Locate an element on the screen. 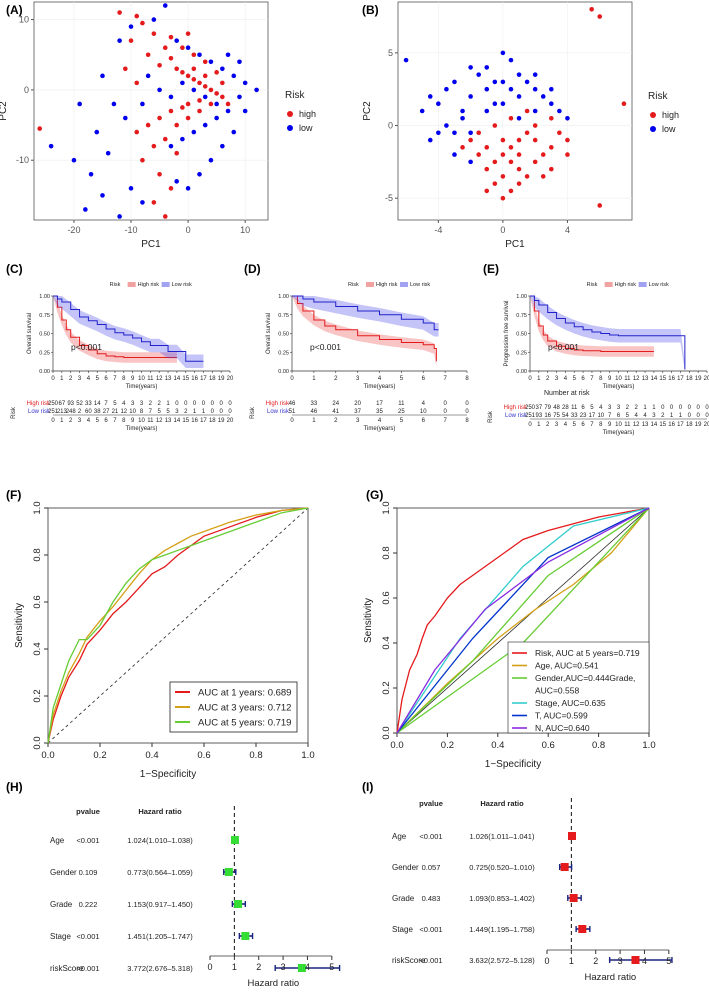 The width and height of the screenshot is (709, 998). risk-count: 46 is located at coordinates (292, 404).